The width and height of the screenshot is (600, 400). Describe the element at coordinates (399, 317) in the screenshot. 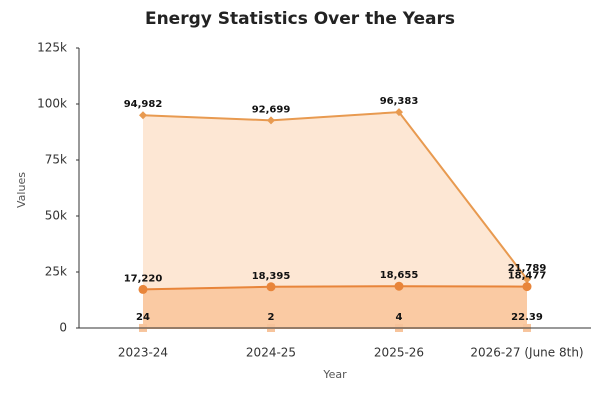

I see `value-label: 4` at that location.